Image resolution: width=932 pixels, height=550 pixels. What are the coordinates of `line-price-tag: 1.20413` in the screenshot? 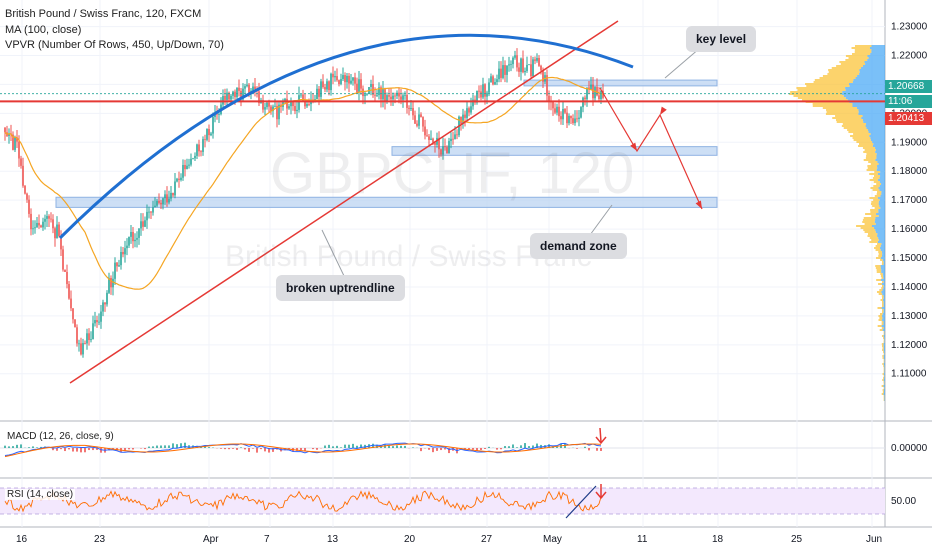 It's located at (908, 118).